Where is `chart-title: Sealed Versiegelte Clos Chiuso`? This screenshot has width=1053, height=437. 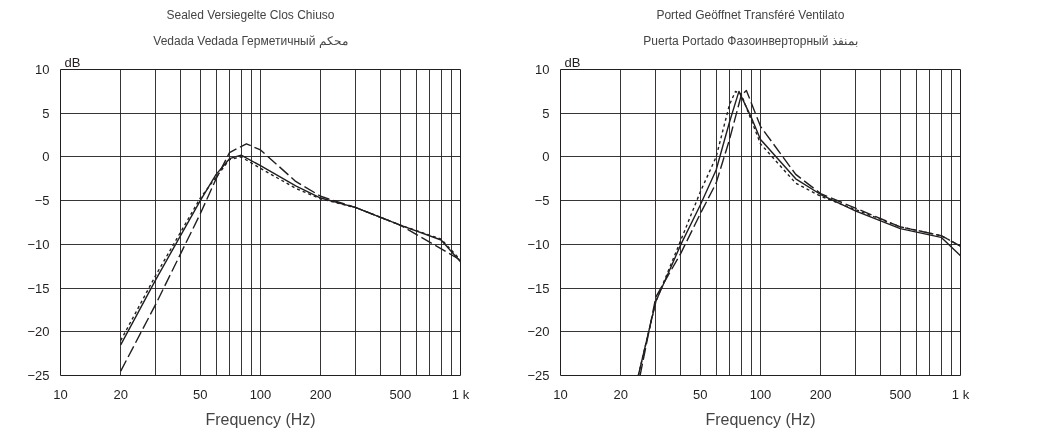 chart-title: Sealed Versiegelte Clos Chiuso is located at coordinates (250, 14).